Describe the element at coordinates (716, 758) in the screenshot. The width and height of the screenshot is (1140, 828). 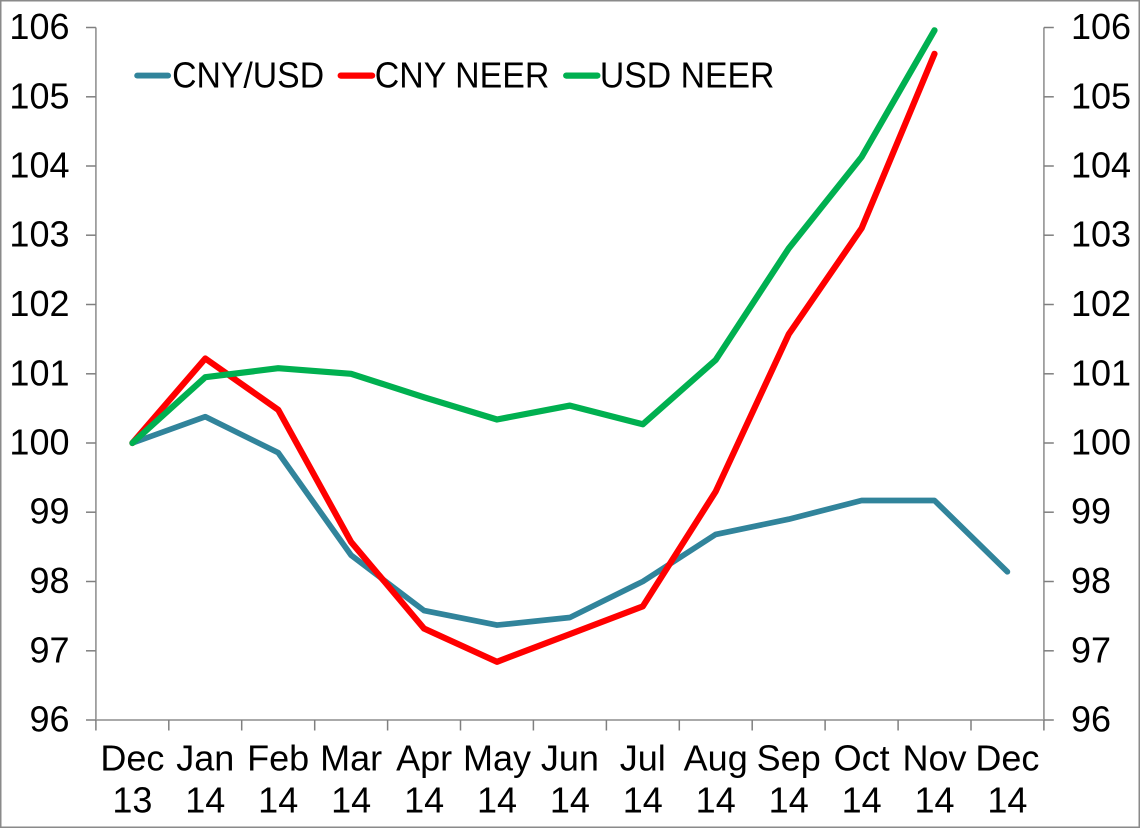
I see `svg-text: Aug` at that location.